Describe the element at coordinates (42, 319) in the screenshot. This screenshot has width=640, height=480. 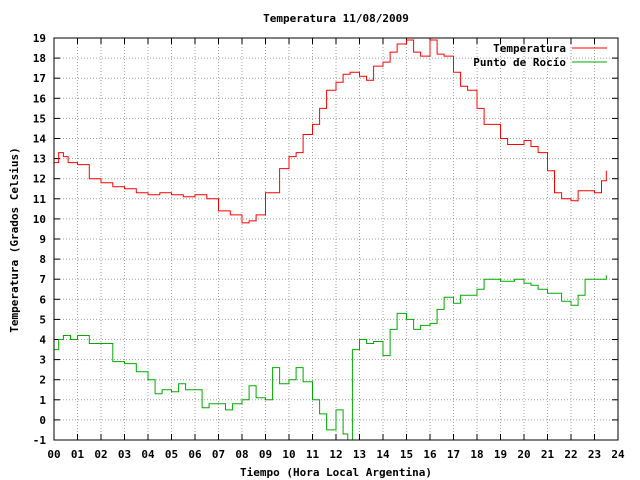
I see `y-tick-label: 5` at that location.